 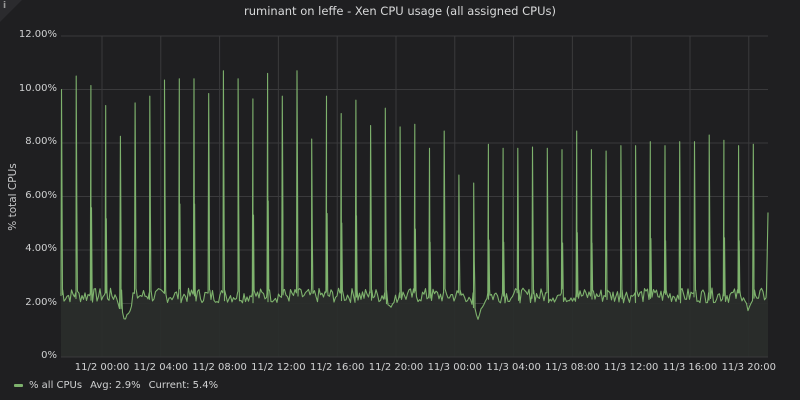 I want to click on legend-swatch, so click(x=18, y=385).